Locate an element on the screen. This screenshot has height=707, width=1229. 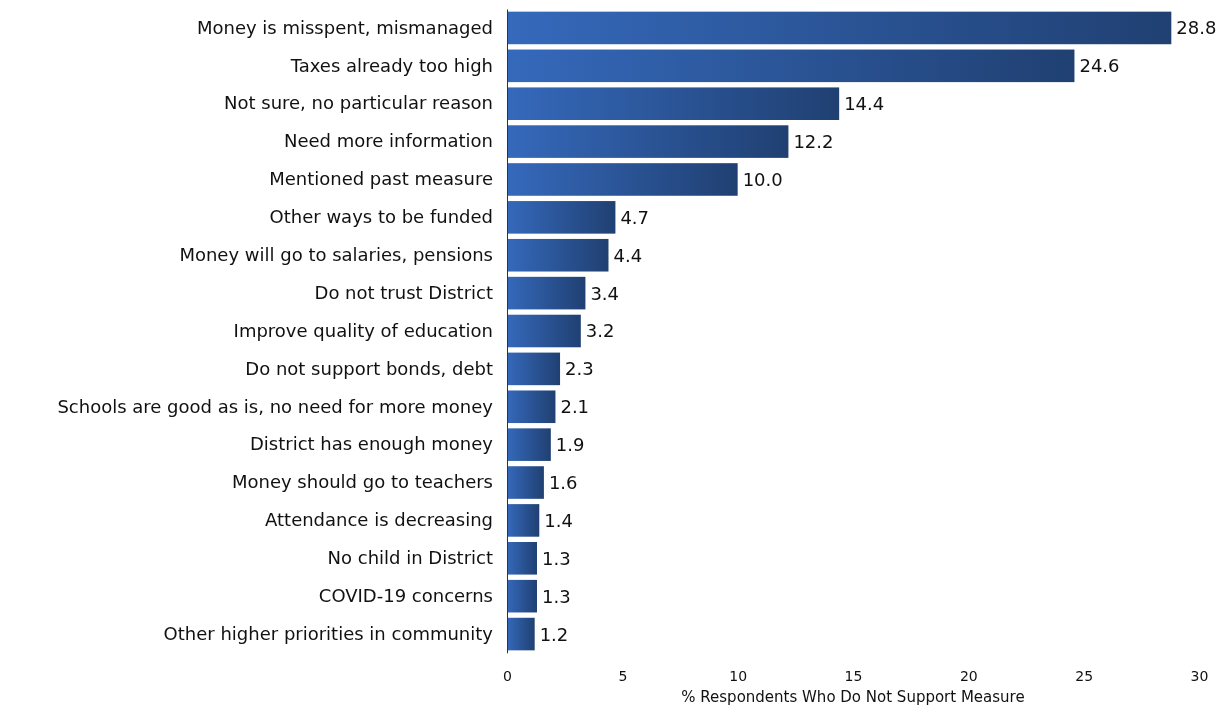
y-tick-label: Money should go to teachers is located at coordinates (362, 482).